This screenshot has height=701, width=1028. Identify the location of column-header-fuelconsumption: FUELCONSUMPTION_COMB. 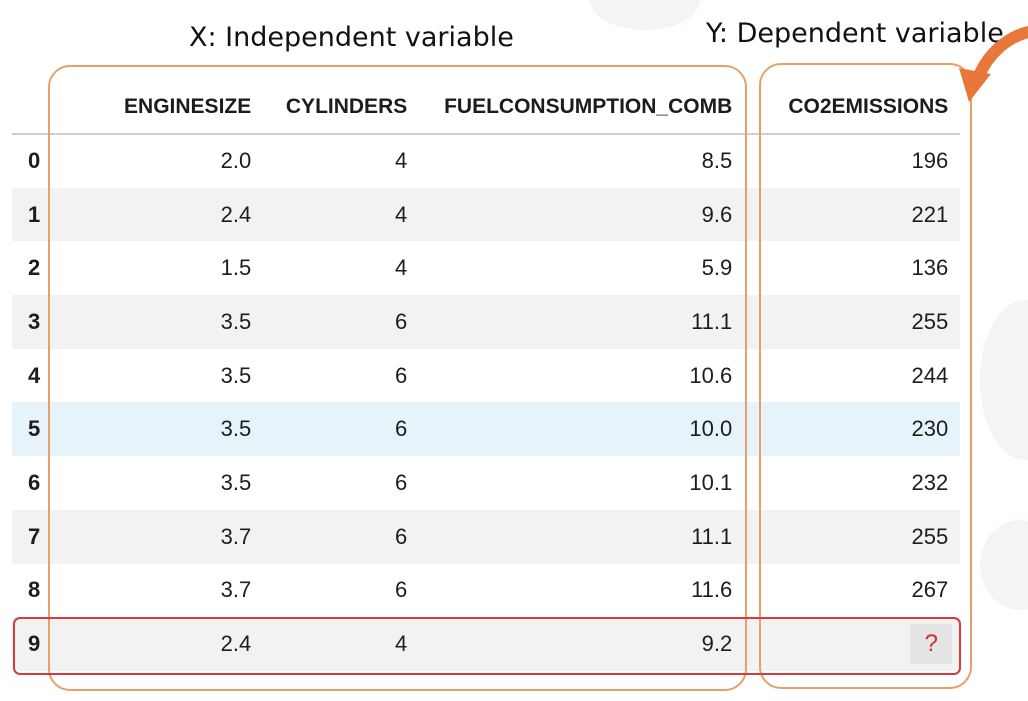
(582, 107).